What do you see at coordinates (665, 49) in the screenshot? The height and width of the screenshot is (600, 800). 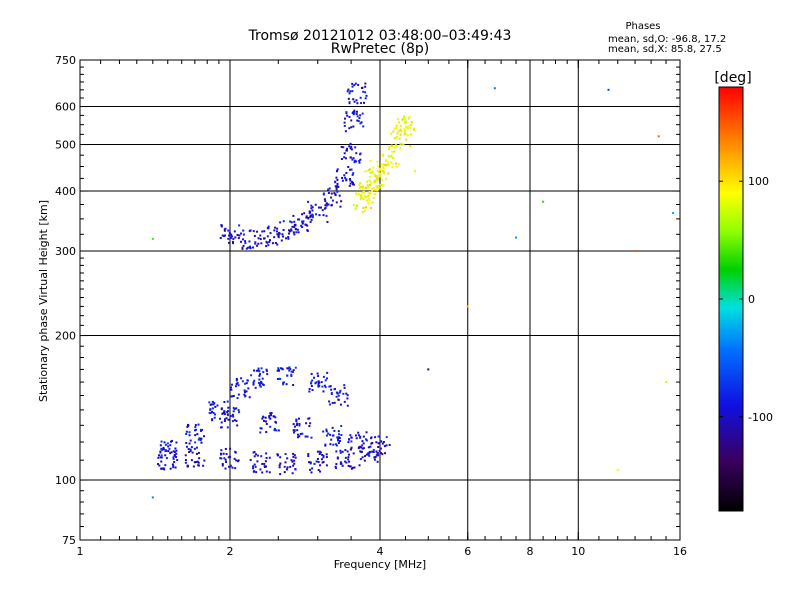 I see `phase-box-line-x: mean, sd,X: 85.8, 27.5` at bounding box center [665, 49].